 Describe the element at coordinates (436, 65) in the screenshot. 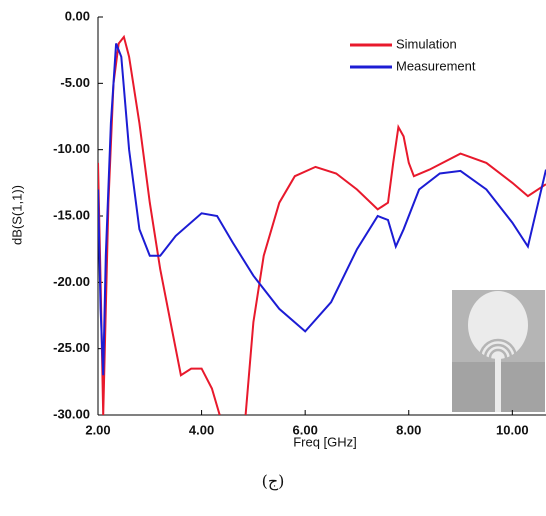

I see `legend-label: Measurement` at that location.